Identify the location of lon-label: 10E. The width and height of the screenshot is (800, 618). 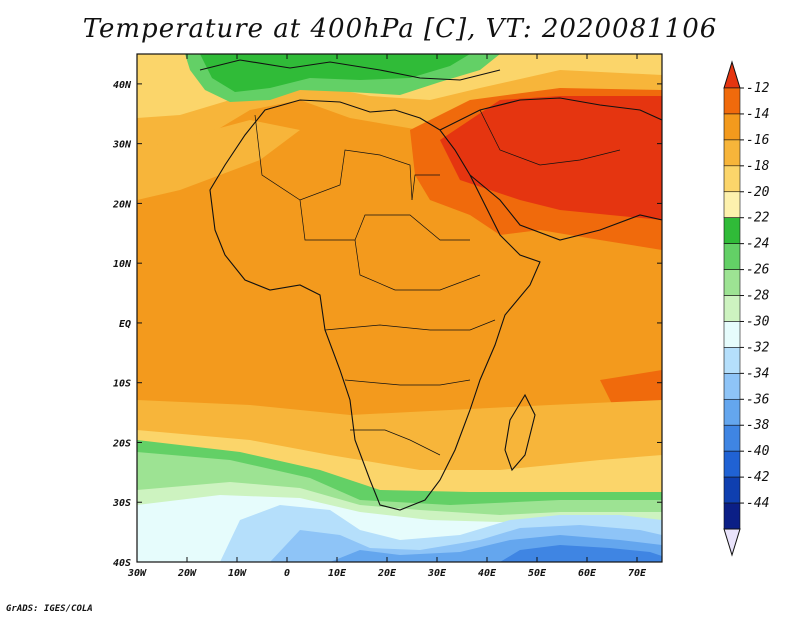
(337, 573).